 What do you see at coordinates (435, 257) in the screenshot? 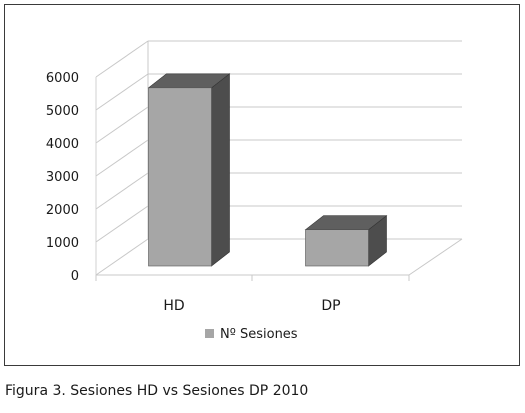
I see `floor-right-edge` at bounding box center [435, 257].